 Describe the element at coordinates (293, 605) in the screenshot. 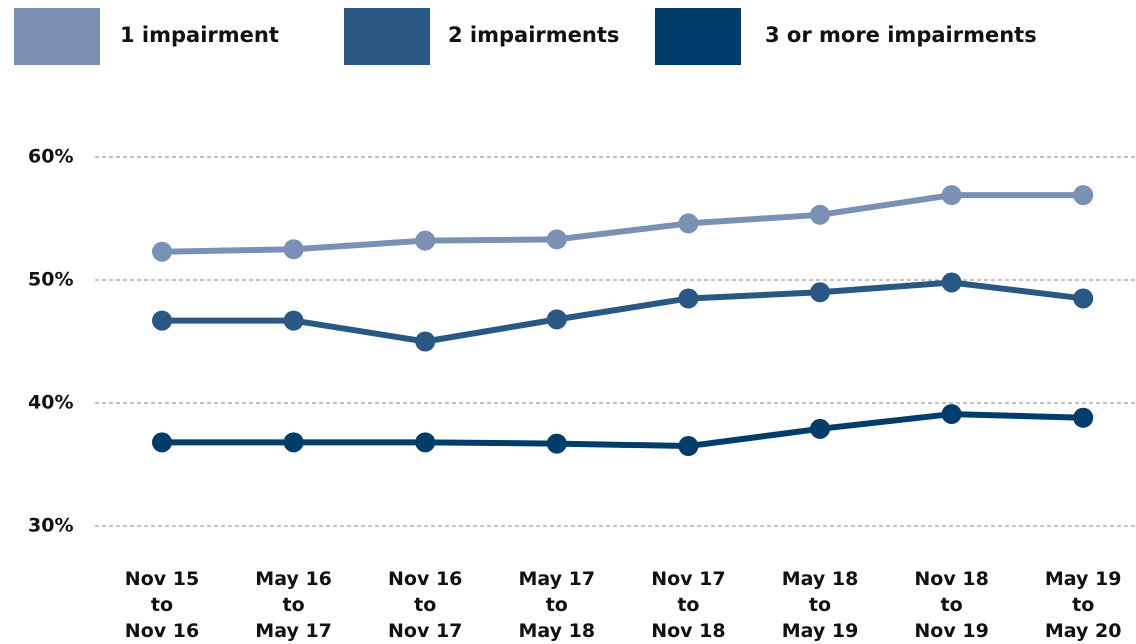

I see `x-tick-label: May 16 to May 17` at that location.